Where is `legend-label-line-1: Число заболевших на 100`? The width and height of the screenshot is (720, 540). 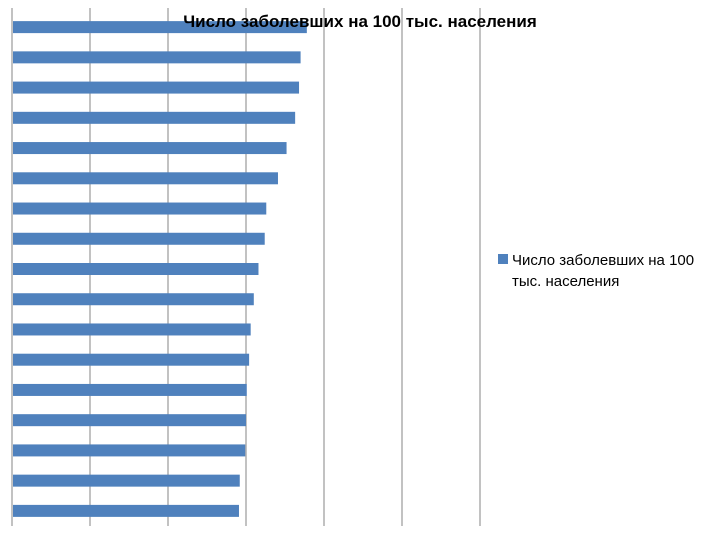 legend-label-line-1: Число заболевших на 100 is located at coordinates (603, 260).